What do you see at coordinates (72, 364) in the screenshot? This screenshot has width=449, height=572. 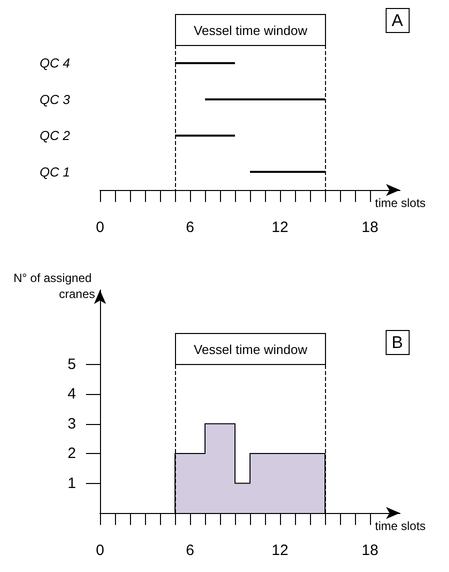 I see `y-tick-label: 5` at bounding box center [72, 364].